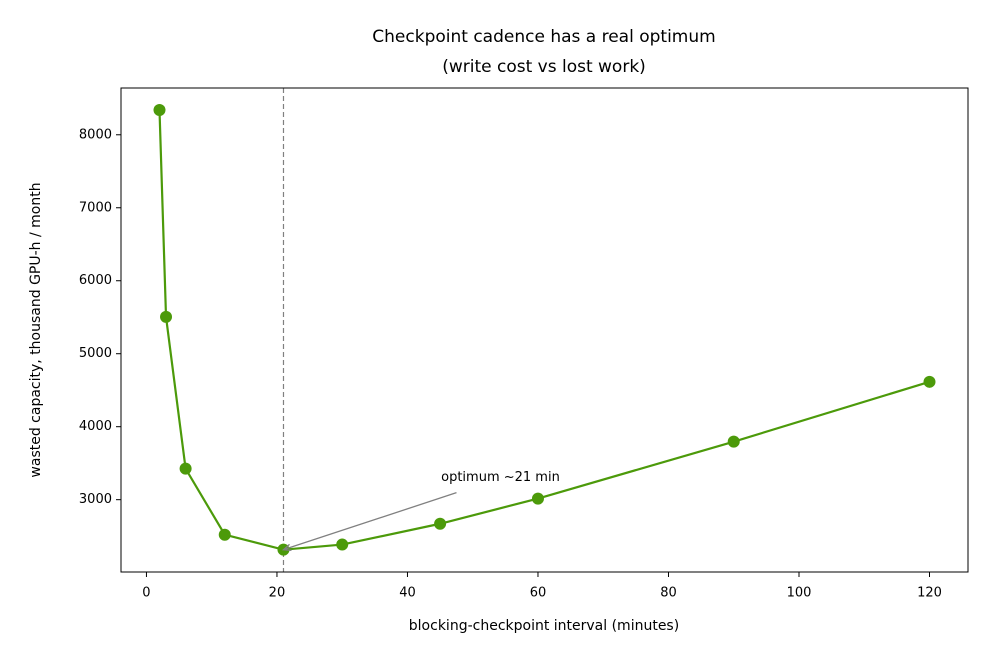 This screenshot has height=664, width=990. Describe the element at coordinates (95, 499) in the screenshot. I see `y-tick-label: 3000` at that location.